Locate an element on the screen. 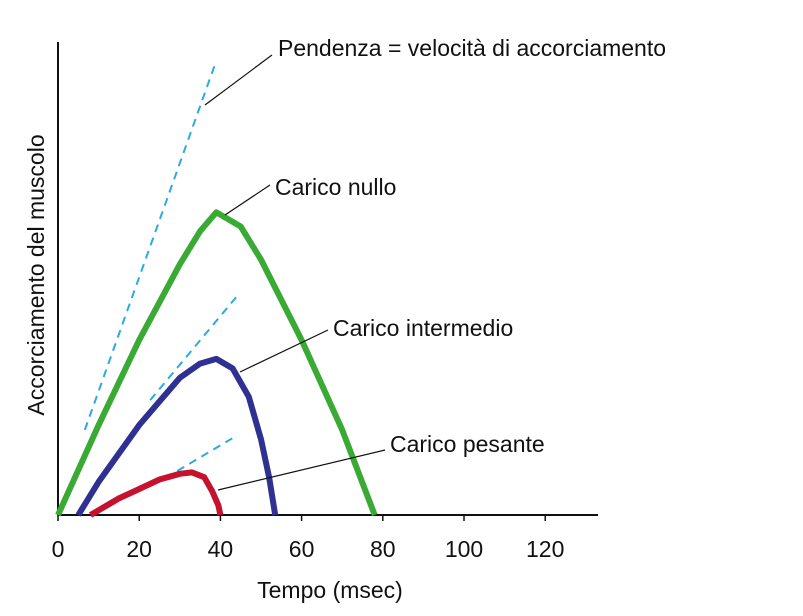 The image size is (803, 616). x-tick-label: 0 is located at coordinates (58, 549).